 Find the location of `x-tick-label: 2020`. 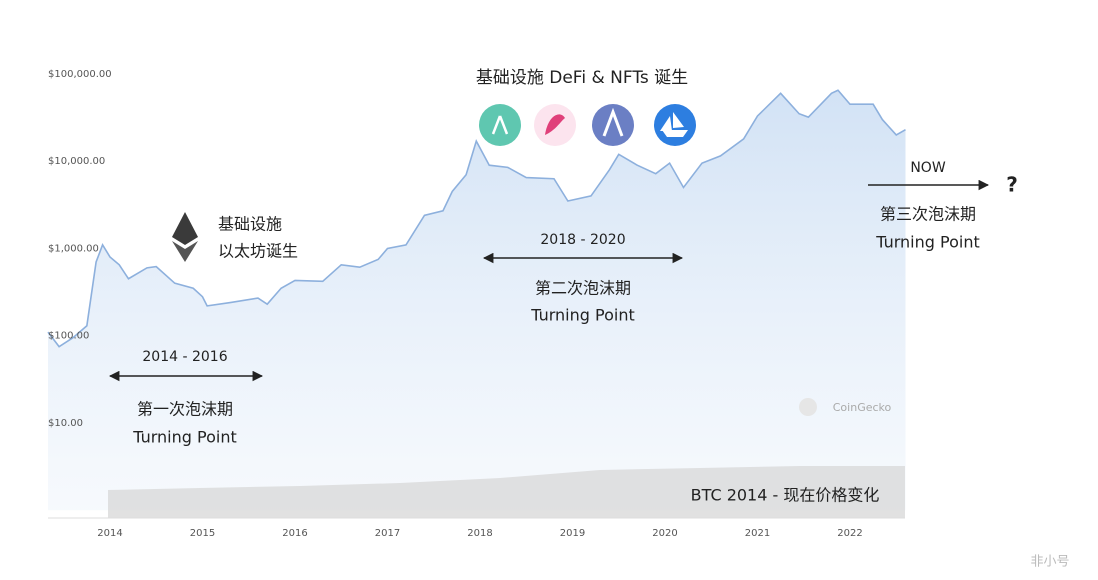

x-tick-label: 2020 is located at coordinates (664, 533).